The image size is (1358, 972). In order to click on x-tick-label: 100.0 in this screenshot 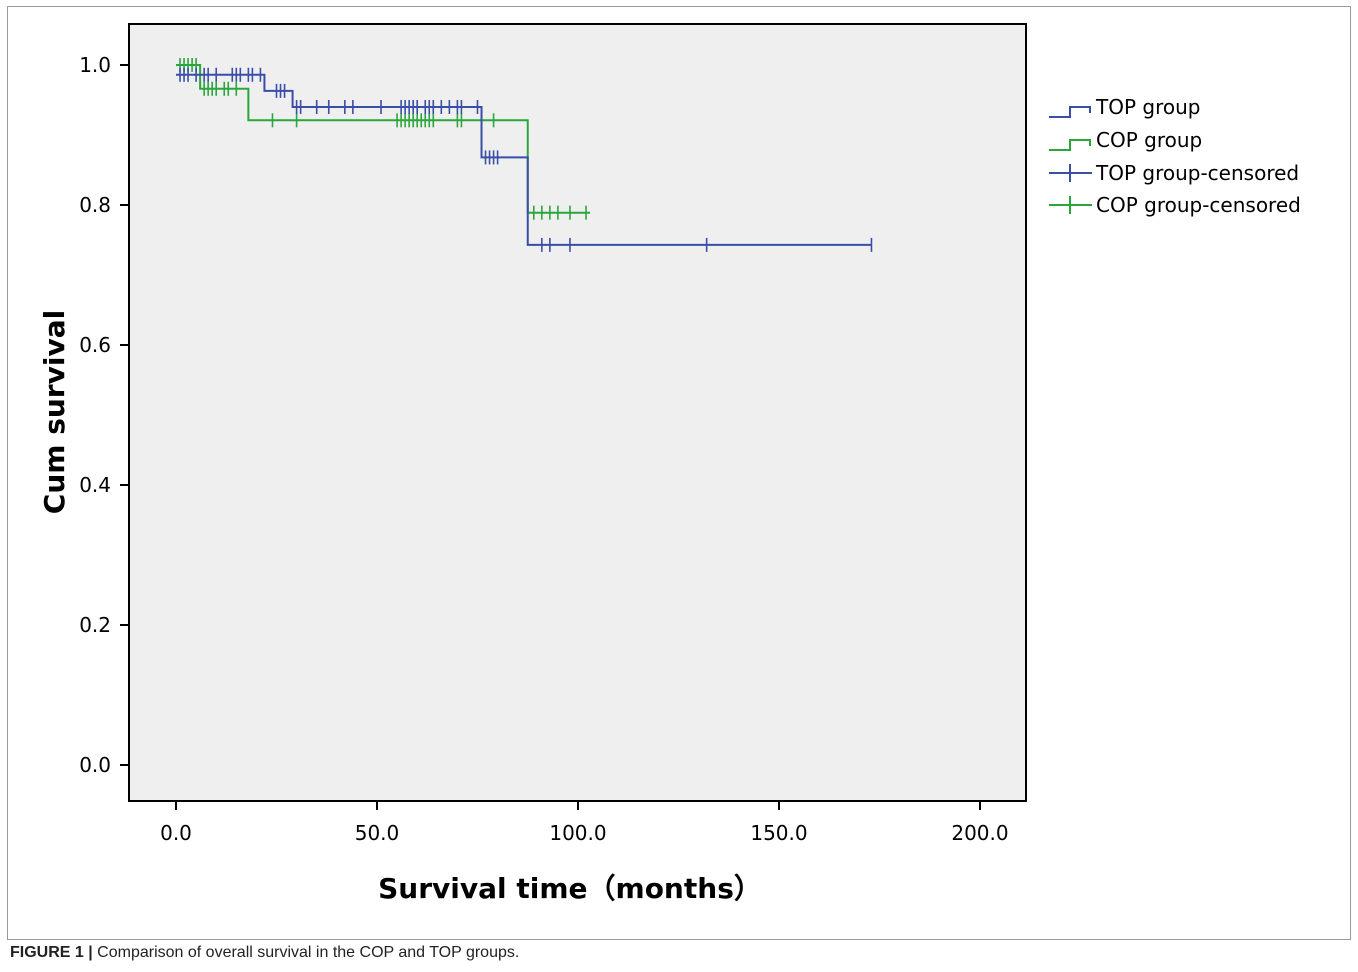, I will do `click(577, 833)`.